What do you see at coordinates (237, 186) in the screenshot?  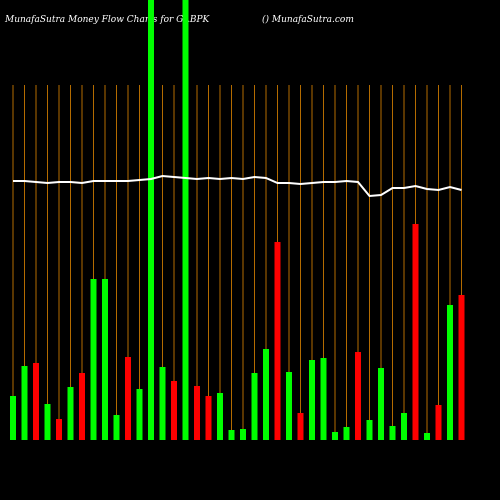 I see `money-flow-line` at bounding box center [237, 186].